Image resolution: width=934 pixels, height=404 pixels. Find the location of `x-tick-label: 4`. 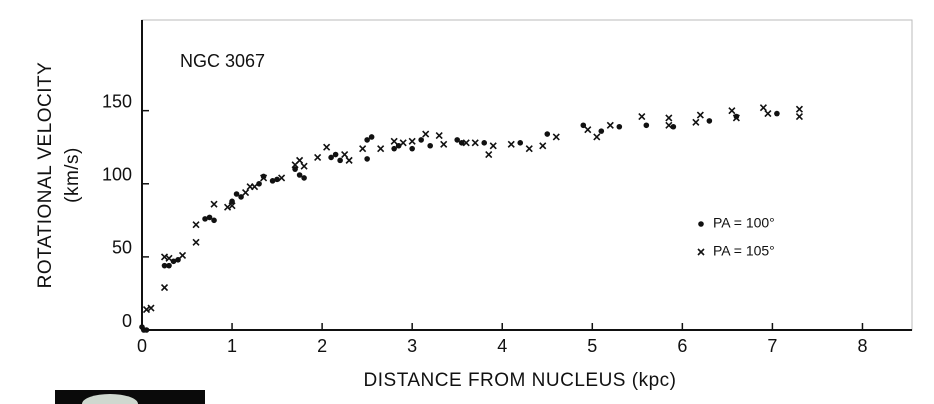

x-tick-label: 4 is located at coordinates (502, 346).